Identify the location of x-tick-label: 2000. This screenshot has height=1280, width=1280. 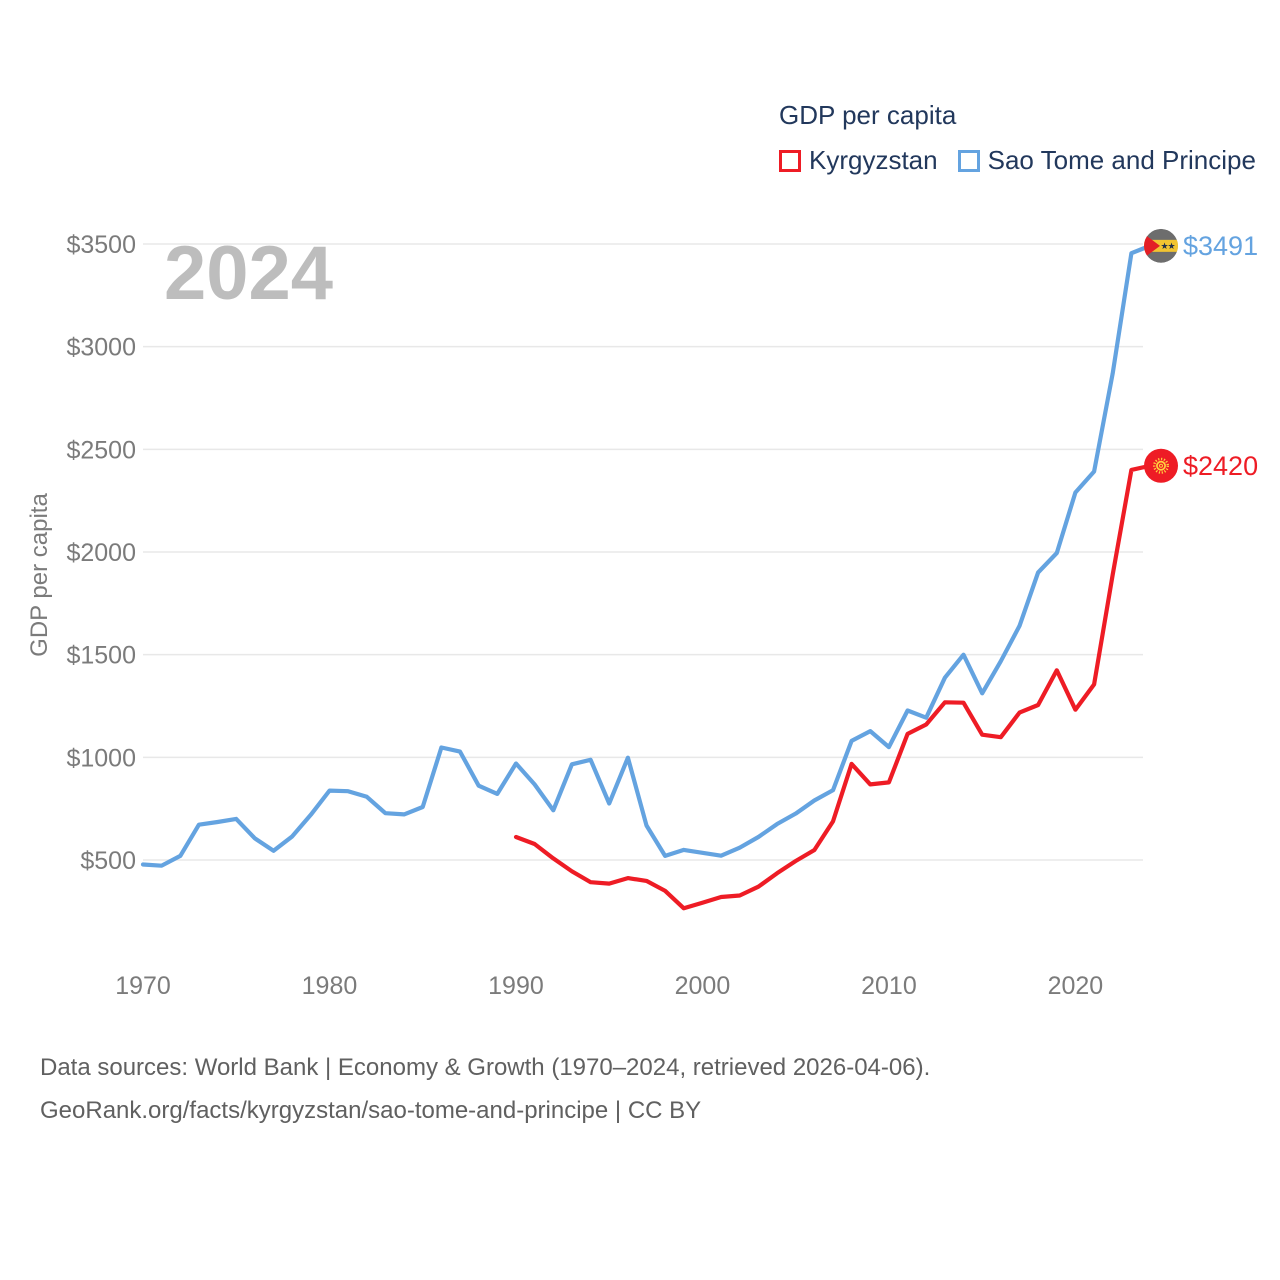
(703, 986).